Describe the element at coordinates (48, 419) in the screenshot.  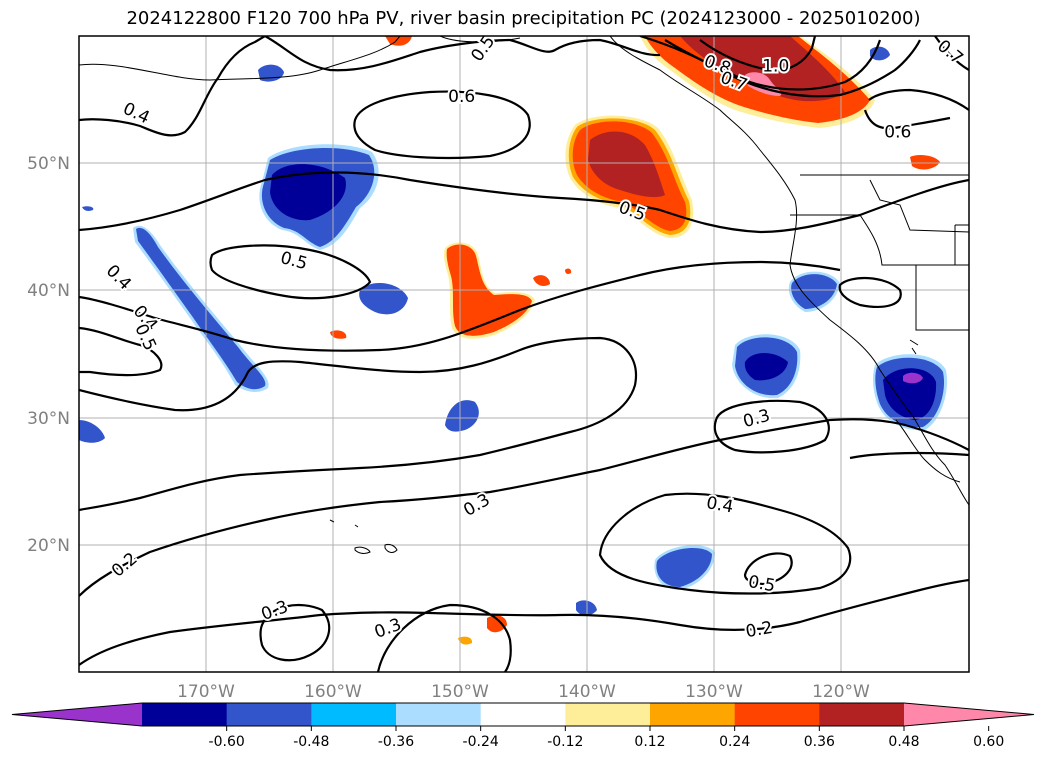
I see `lat-tick-label: 30°N` at that location.